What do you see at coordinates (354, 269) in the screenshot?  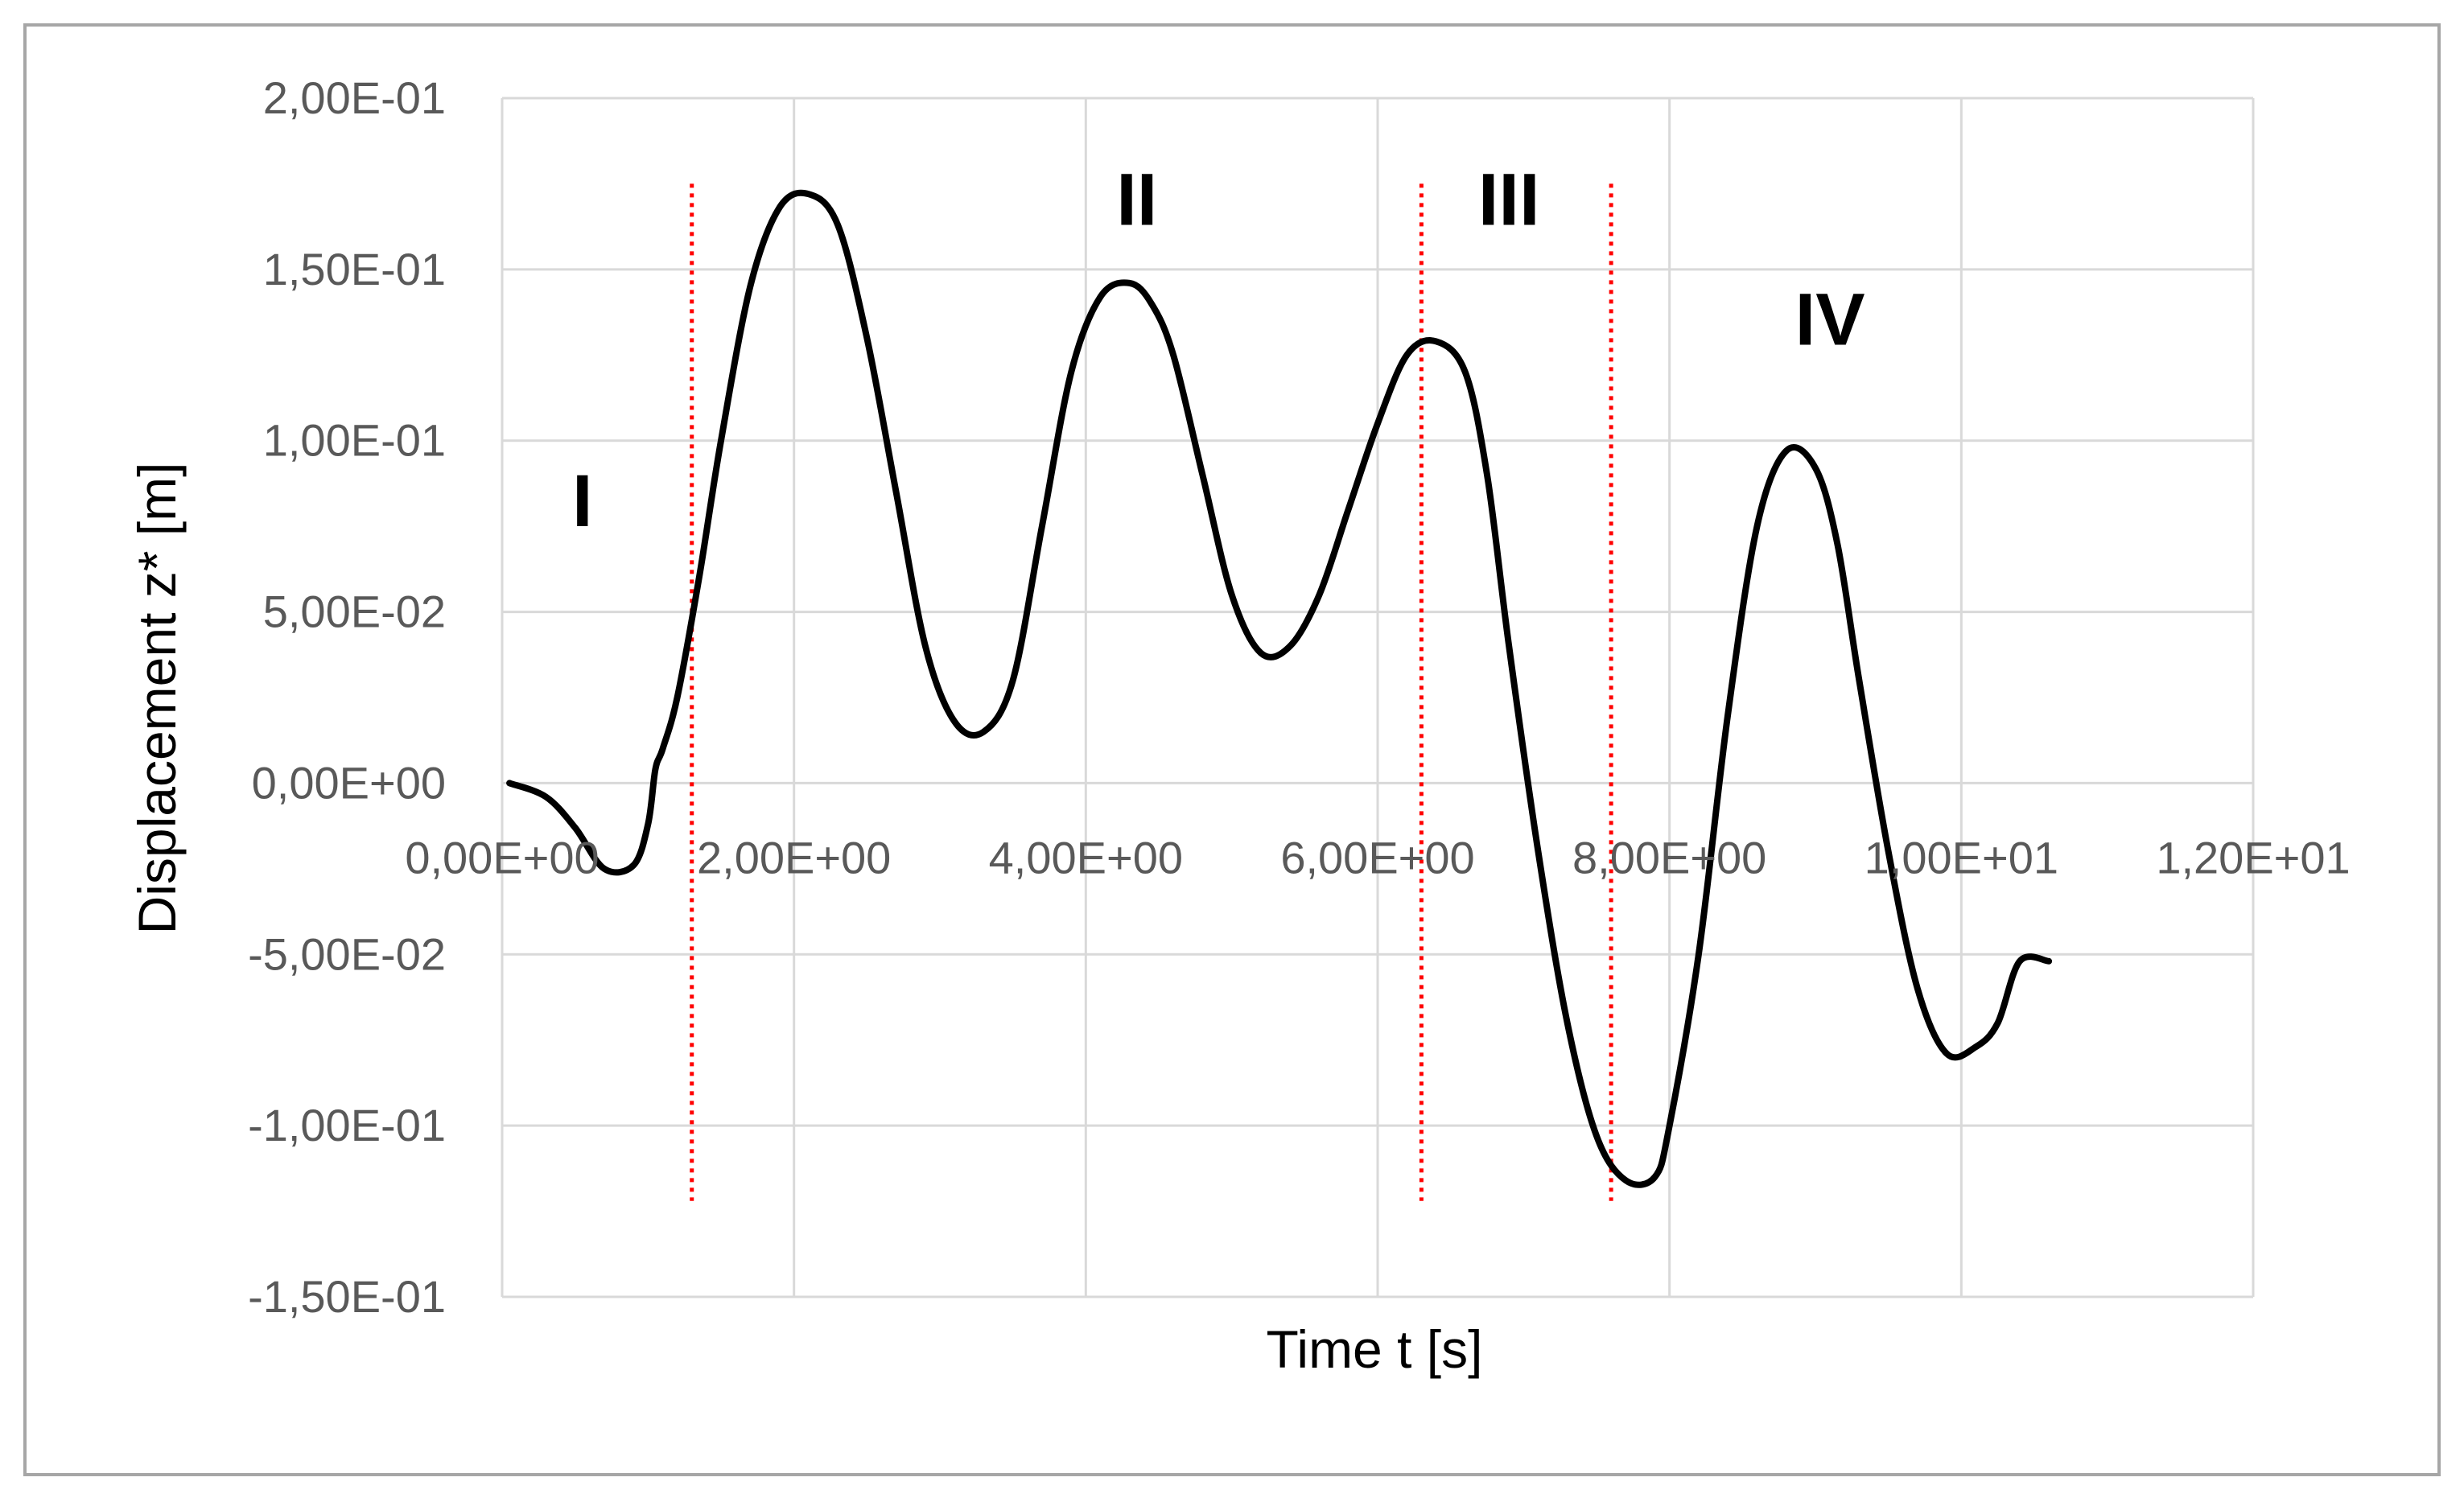 I see `y-tick-label: 1,50E-01` at bounding box center [354, 269].